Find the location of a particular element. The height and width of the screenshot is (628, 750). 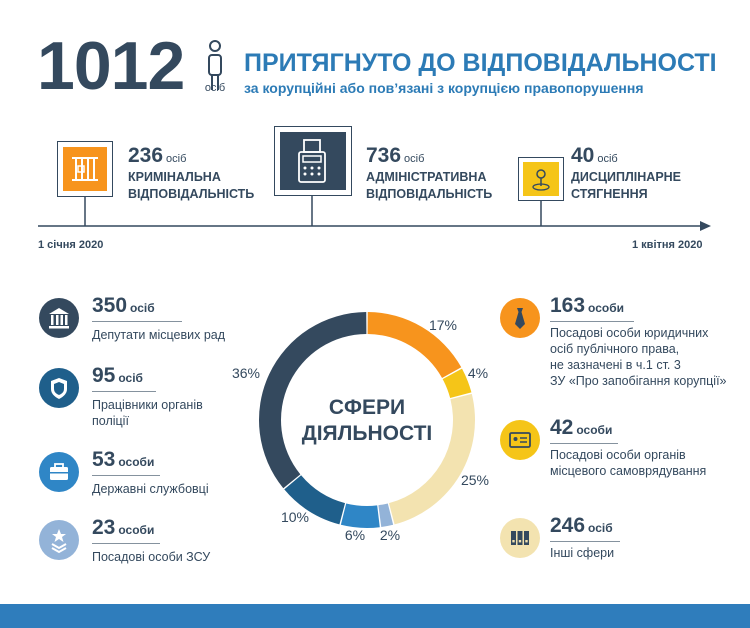

location-pin-icon is located at coordinates (541, 179).